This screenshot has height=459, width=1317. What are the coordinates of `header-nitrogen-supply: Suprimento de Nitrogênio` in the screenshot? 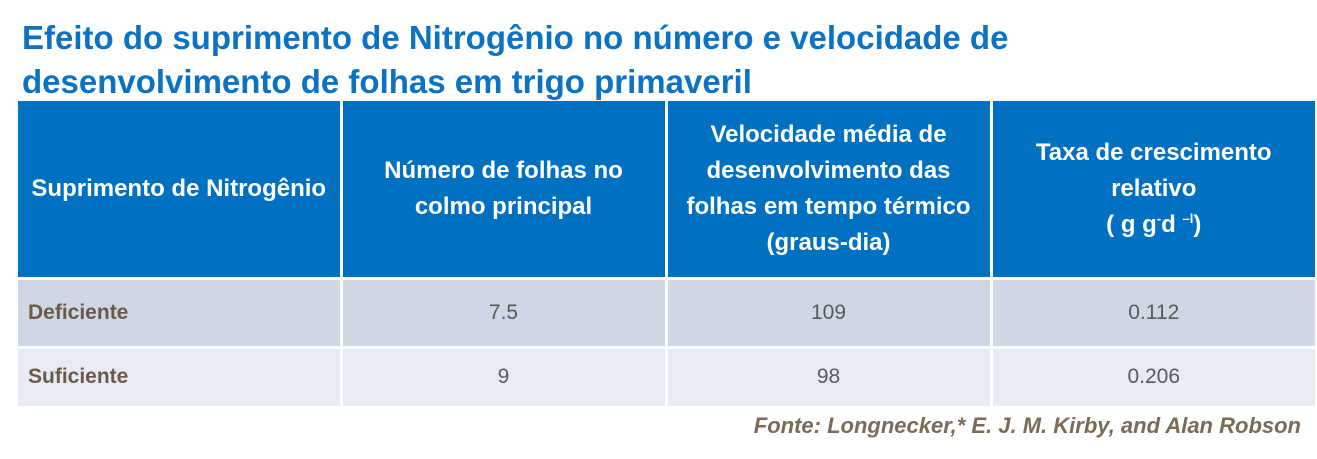 It's located at (180, 190).